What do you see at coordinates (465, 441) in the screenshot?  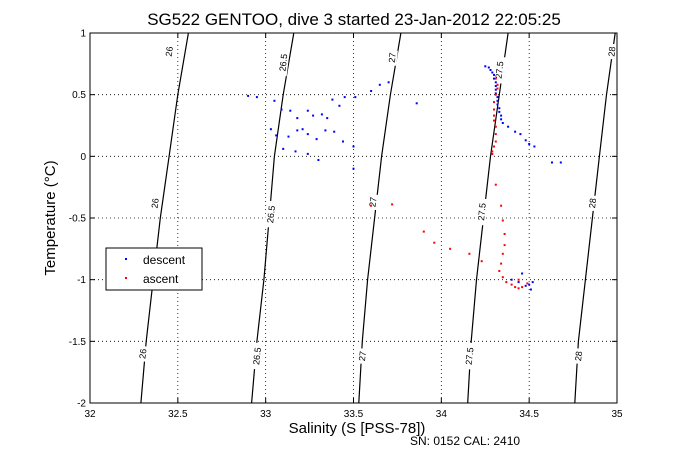 I see `serial-calibration-text: SN: 0152 CAL: 2410` at bounding box center [465, 441].